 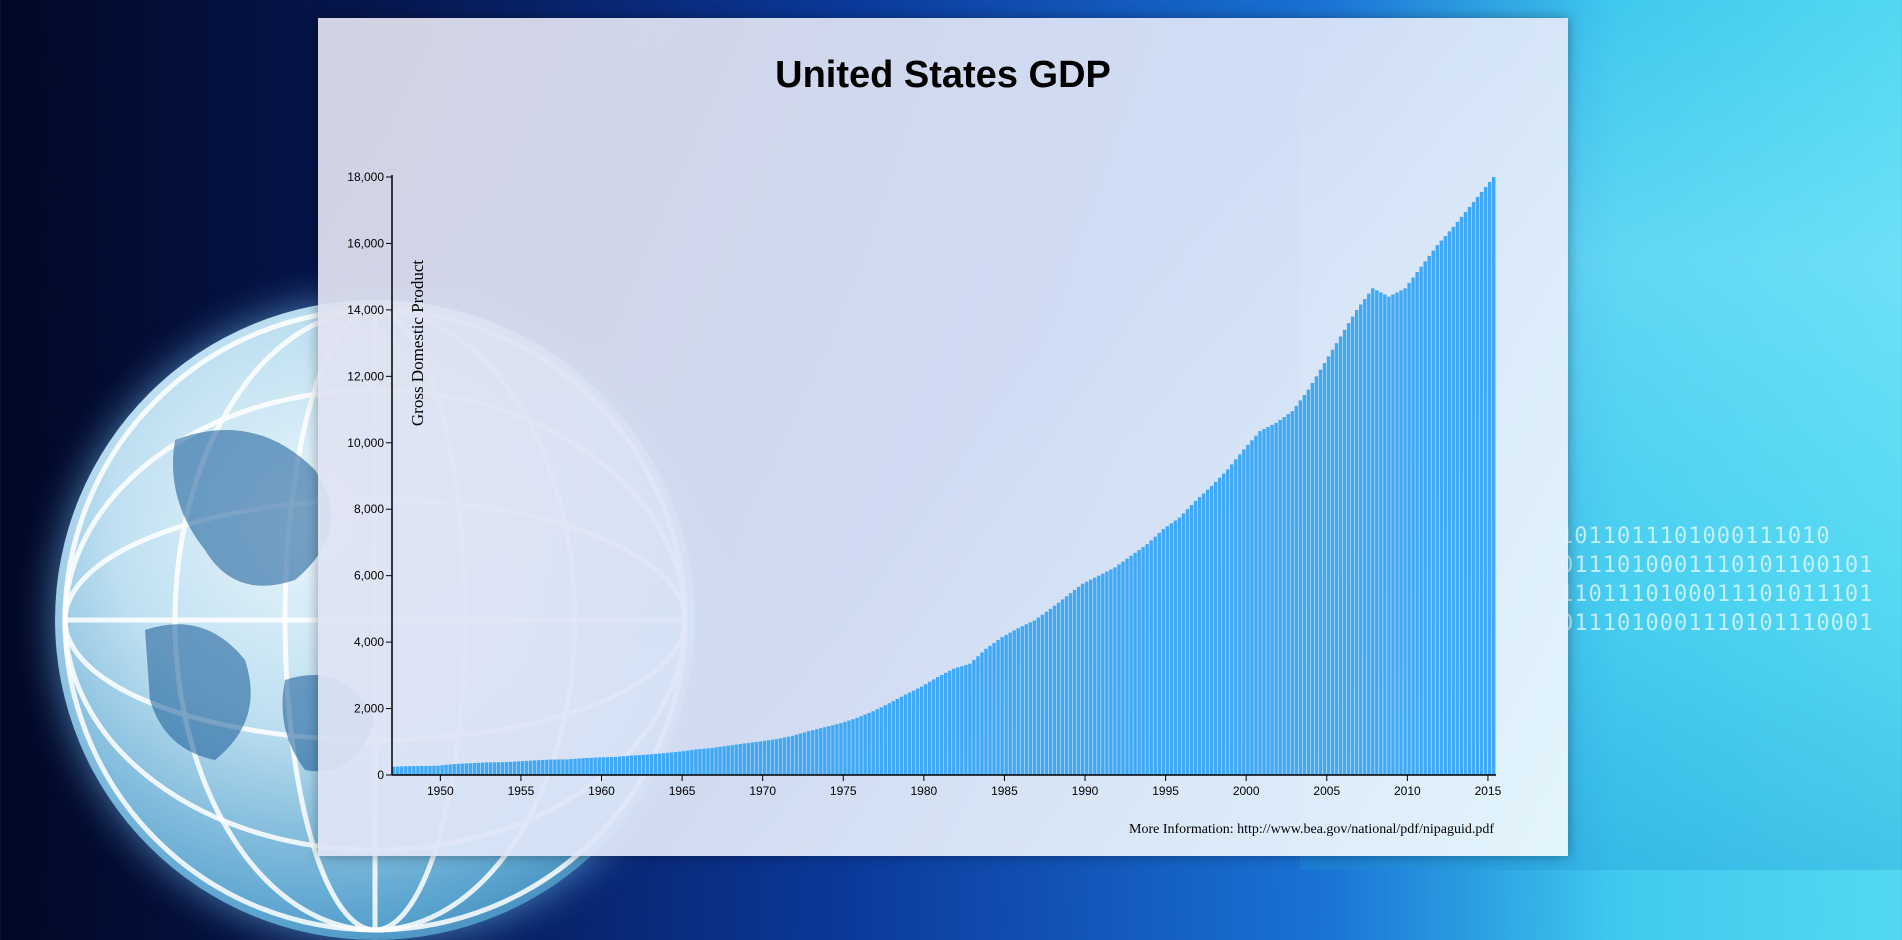 What do you see at coordinates (365, 443) in the screenshot?
I see `y-tick-label: 10,000` at bounding box center [365, 443].